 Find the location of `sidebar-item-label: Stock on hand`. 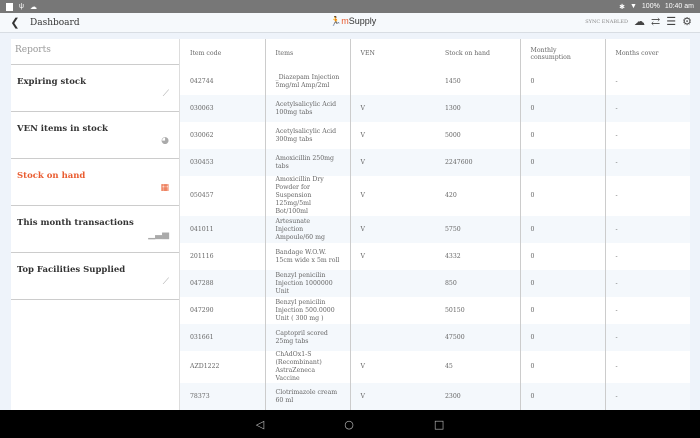

sidebar-item-label: Stock on hand is located at coordinates (51, 176).